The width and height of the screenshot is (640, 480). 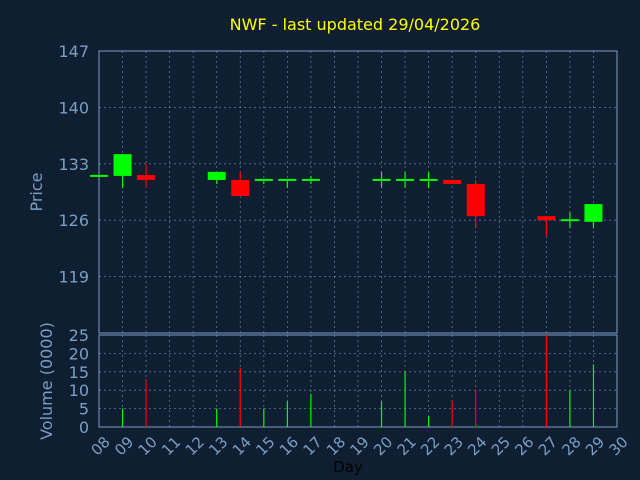 What do you see at coordinates (84, 427) in the screenshot?
I see `volume-tick-label: 0` at bounding box center [84, 427].